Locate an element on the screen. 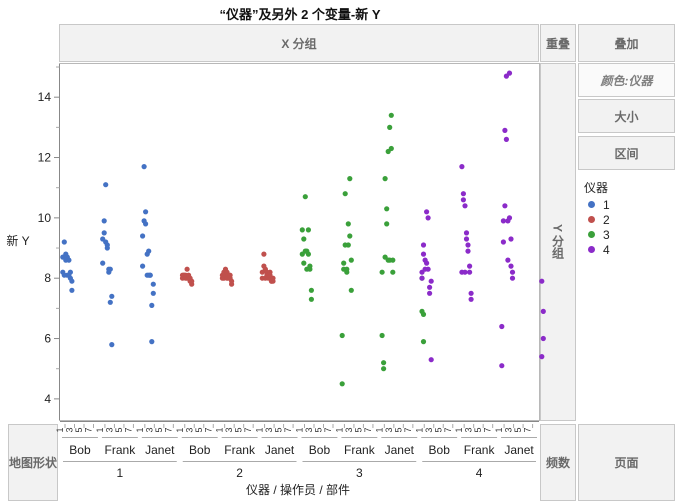 This screenshot has width=679, height=503. interval-button: 区间 is located at coordinates (626, 153).